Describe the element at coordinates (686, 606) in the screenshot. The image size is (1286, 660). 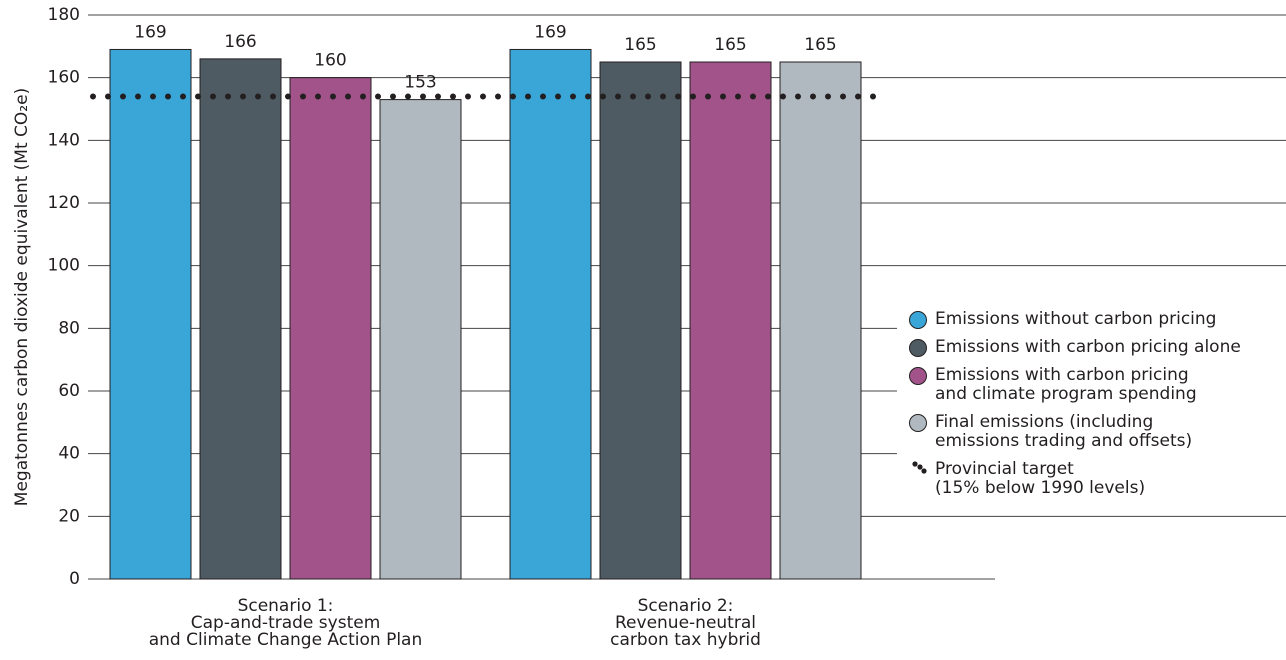
I see `x-tick-label: Scenario 2:` at that location.